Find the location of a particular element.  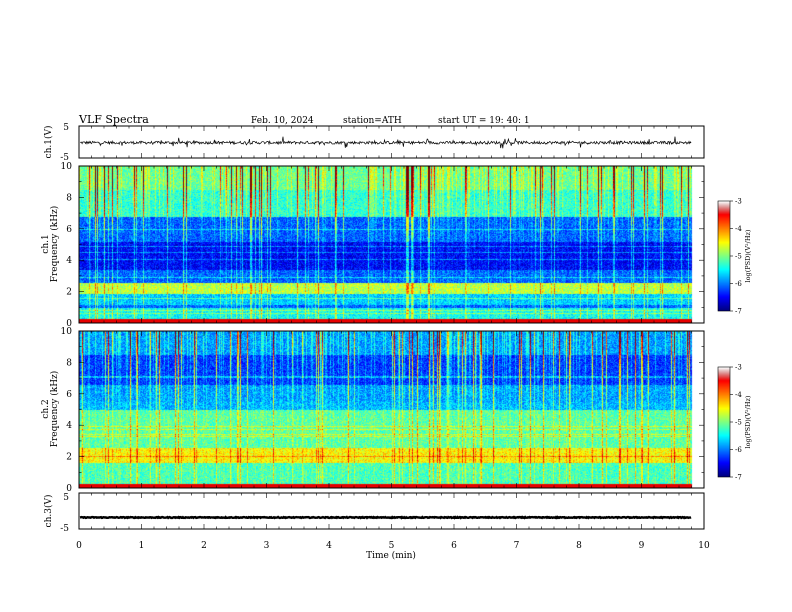

ch1-waveform-panel: 5 -5 ch.1(V) is located at coordinates (374, 143).